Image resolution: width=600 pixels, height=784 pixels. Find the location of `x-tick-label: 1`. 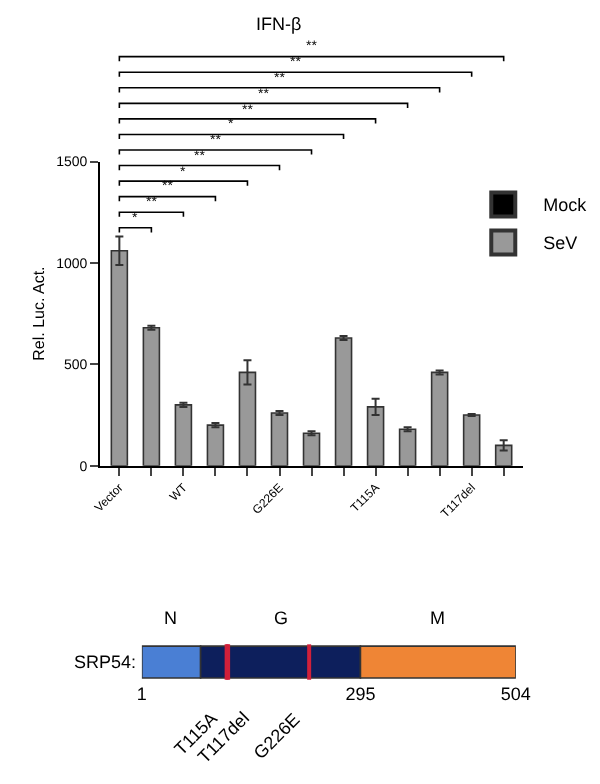

x-tick-label: 1 is located at coordinates (141, 693).